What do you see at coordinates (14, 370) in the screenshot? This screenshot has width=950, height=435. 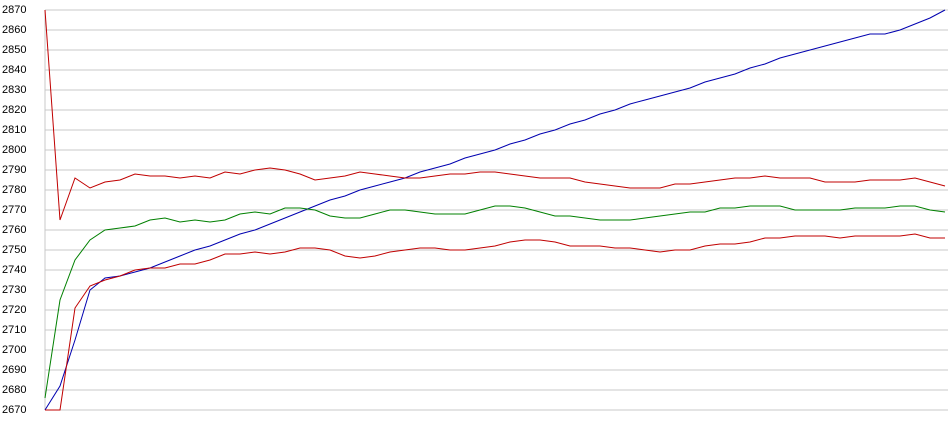 I see `y-tick-label: 2690` at bounding box center [14, 370].